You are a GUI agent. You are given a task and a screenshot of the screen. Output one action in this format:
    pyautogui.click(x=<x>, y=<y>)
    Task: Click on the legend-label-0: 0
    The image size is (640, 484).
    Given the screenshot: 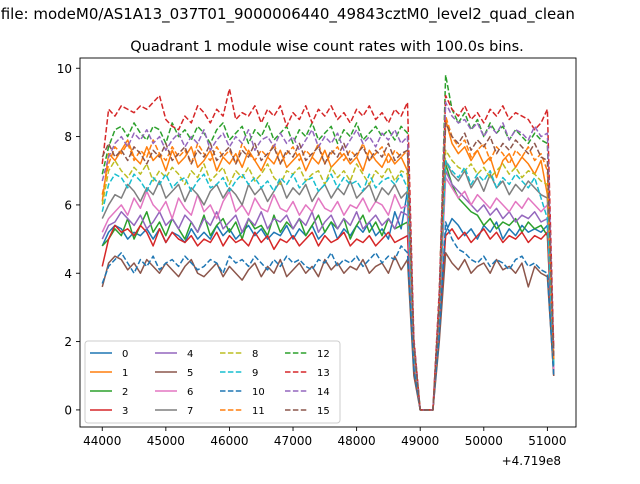 What is the action you would take?
    pyautogui.click(x=125, y=354)
    